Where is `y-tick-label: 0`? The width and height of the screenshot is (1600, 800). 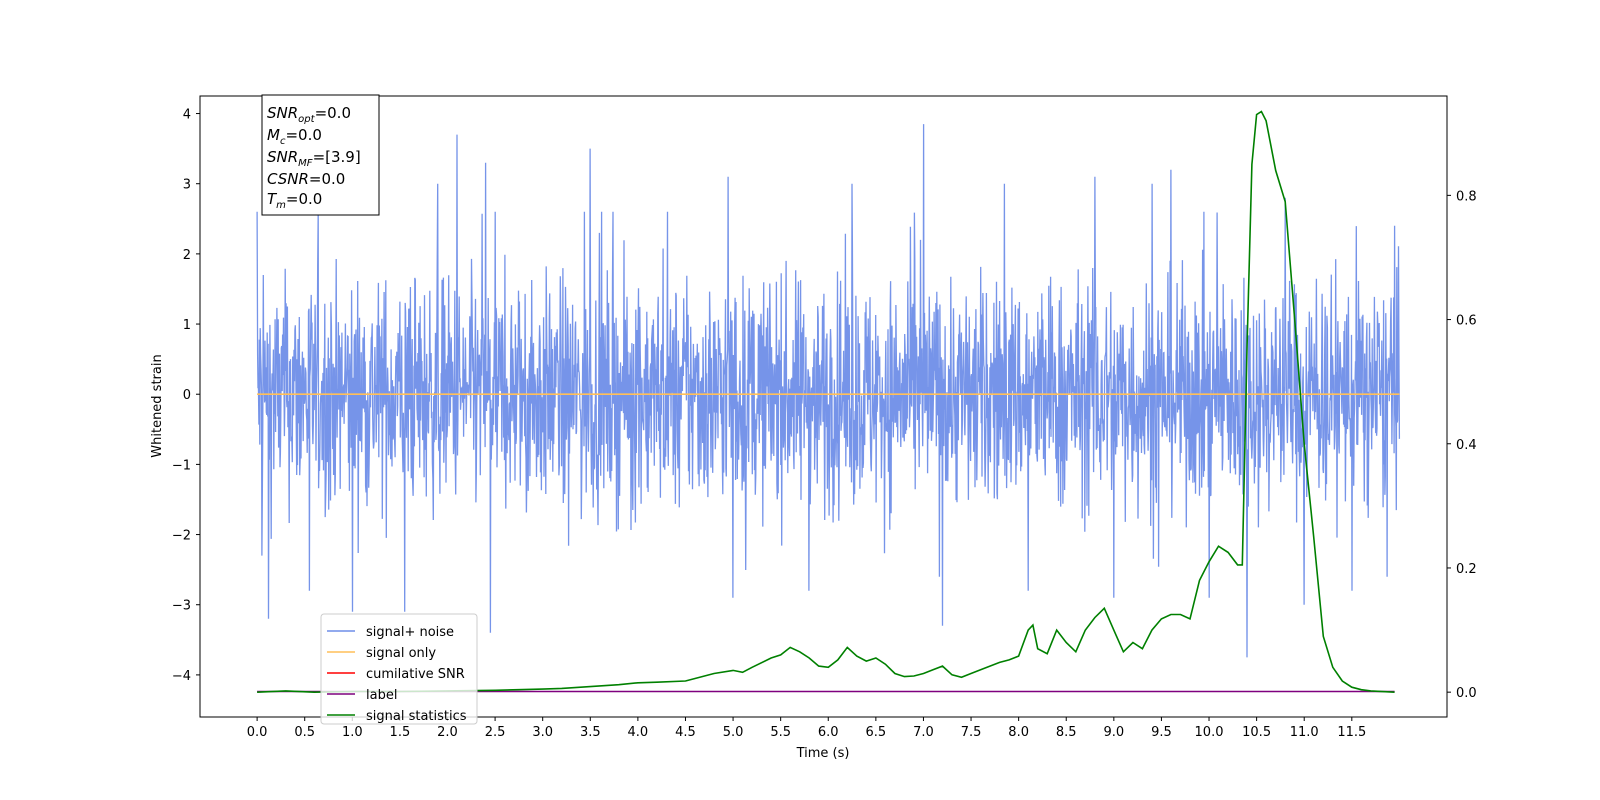 y-tick-label: 0 is located at coordinates (187, 395).